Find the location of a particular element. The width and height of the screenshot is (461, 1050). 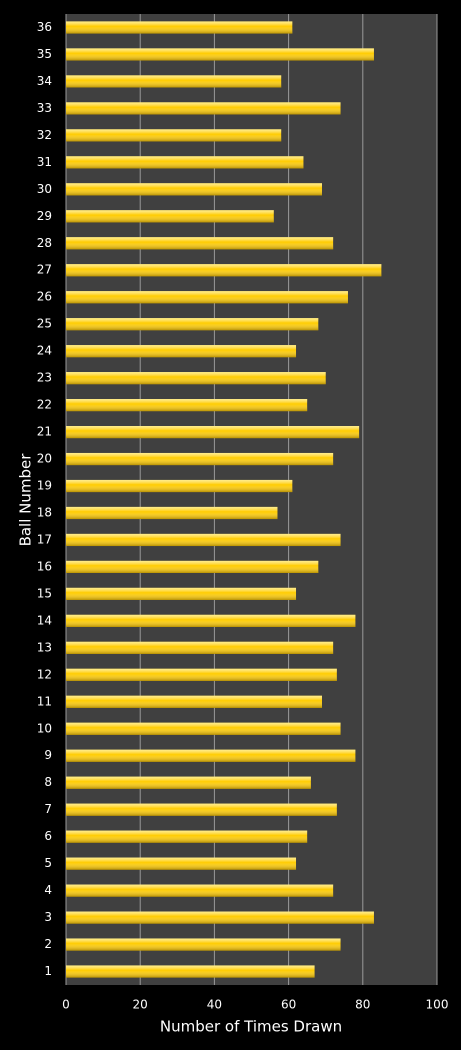

x-axis-title: Number of Times Drawn is located at coordinates (251, 1027).